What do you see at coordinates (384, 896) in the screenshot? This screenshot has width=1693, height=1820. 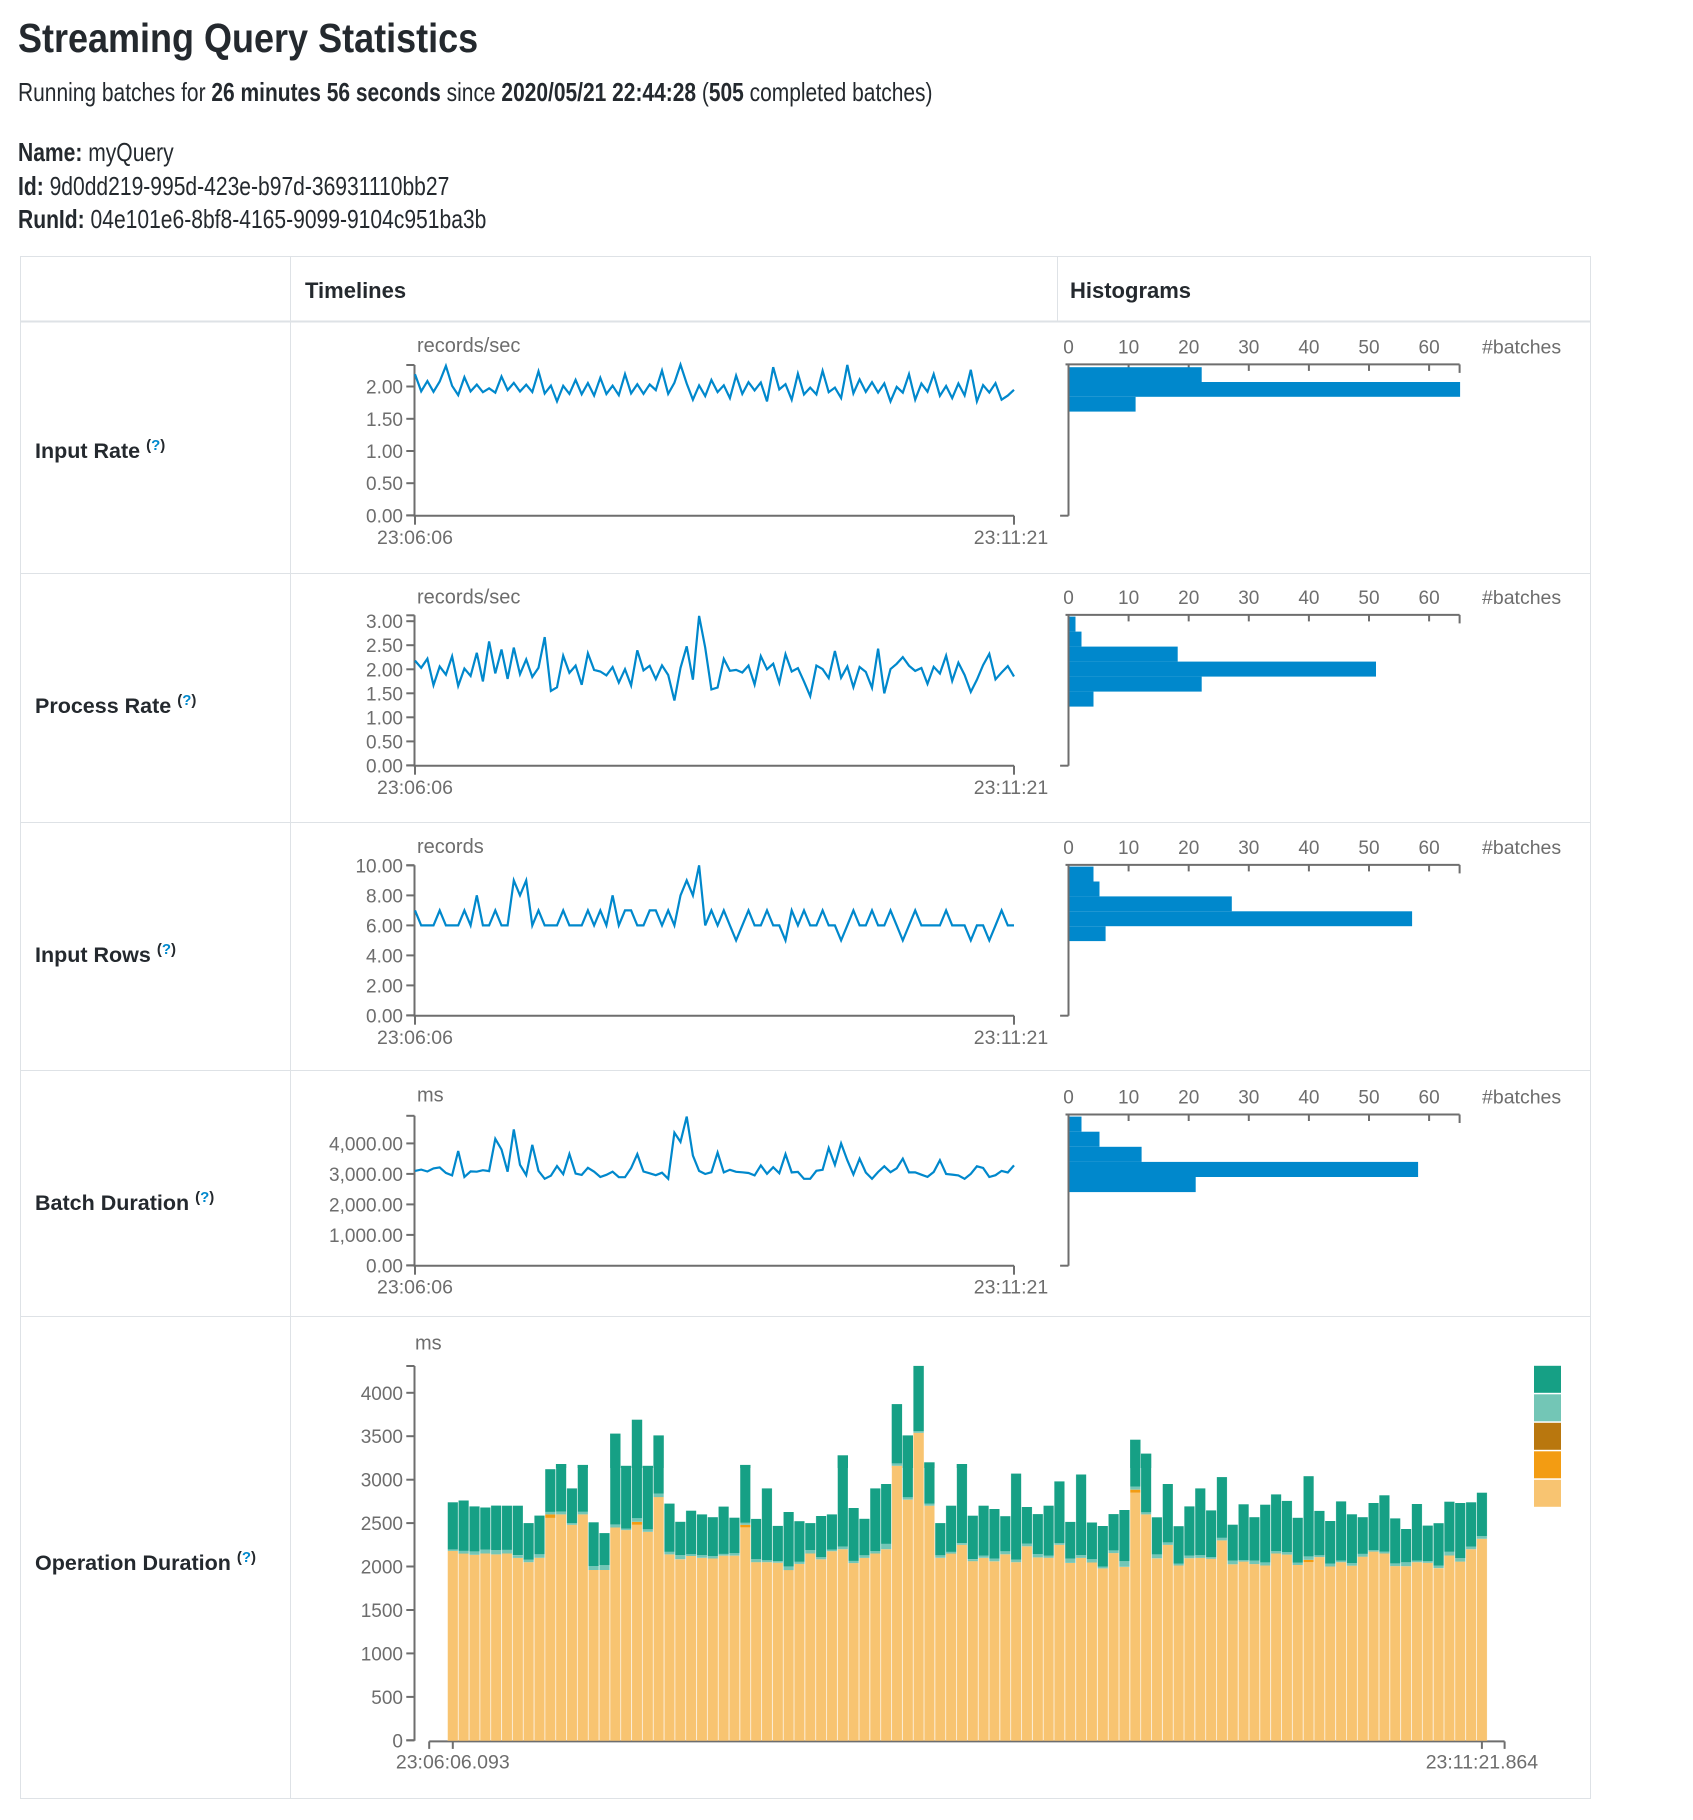 I see `svg-text: 8.00` at bounding box center [384, 896].